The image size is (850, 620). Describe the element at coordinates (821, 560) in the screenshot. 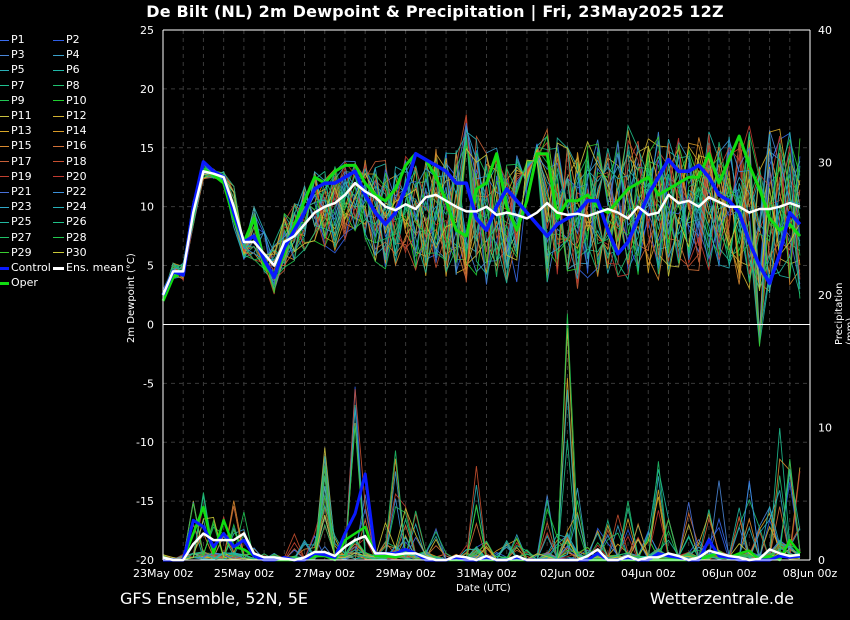

I see `right-tick-label: 0` at that location.